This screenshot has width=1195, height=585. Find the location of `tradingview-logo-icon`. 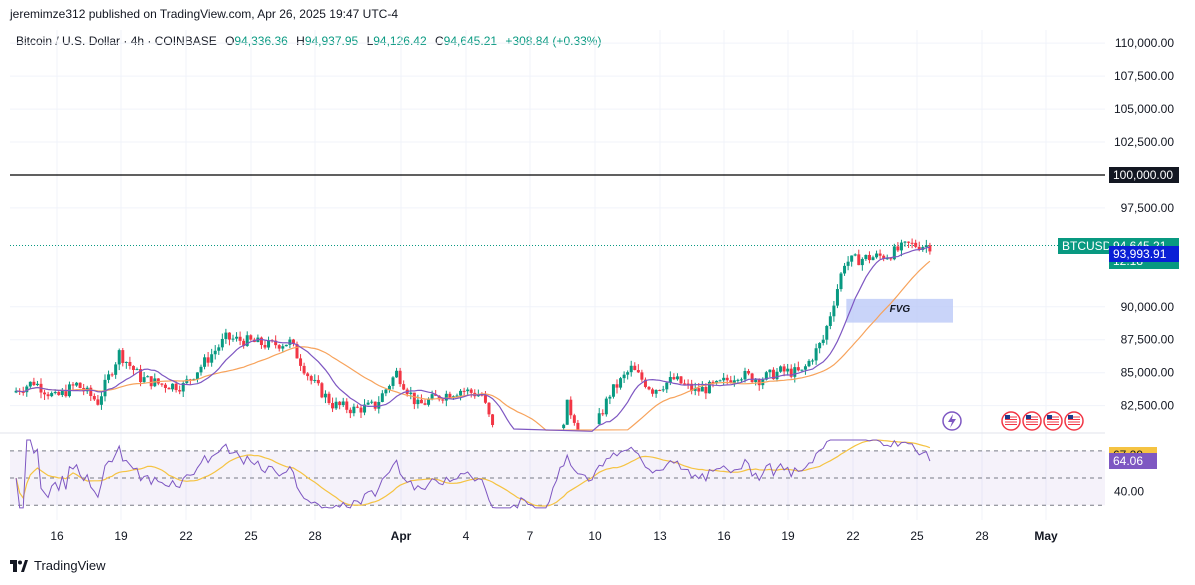

tradingview-logo-icon is located at coordinates (19, 565).